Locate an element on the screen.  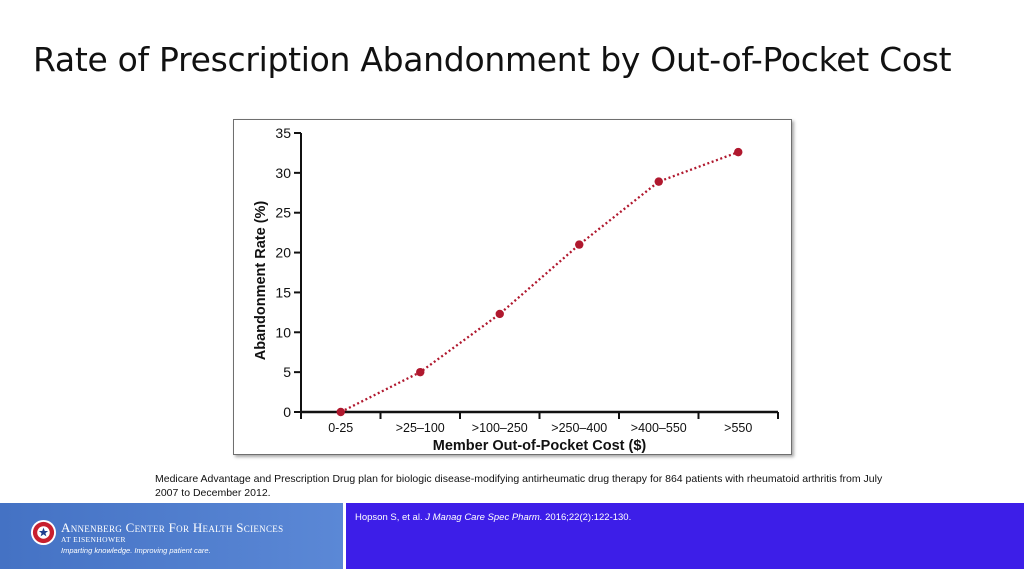
y-tick-label: 10 is located at coordinates (283, 332).